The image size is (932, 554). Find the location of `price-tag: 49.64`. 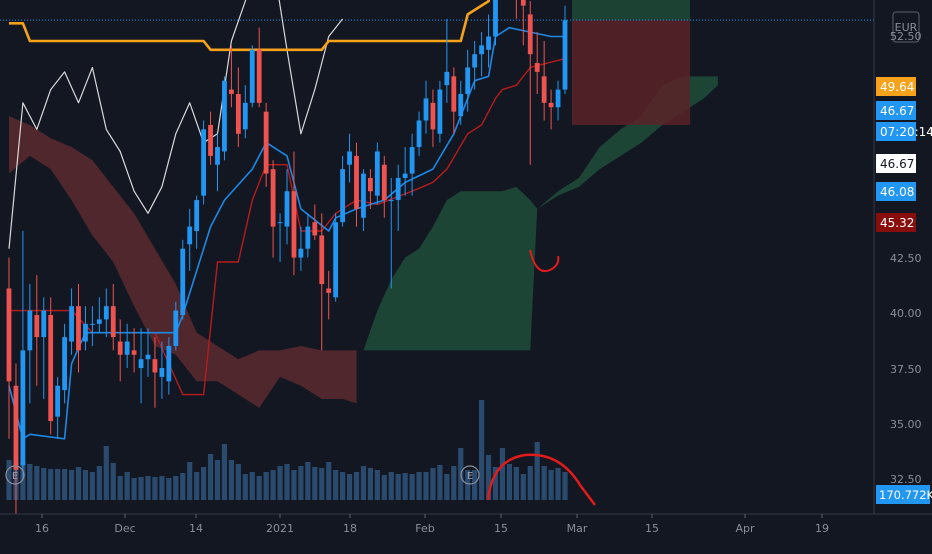

price-tag: 49.64 is located at coordinates (896, 86).